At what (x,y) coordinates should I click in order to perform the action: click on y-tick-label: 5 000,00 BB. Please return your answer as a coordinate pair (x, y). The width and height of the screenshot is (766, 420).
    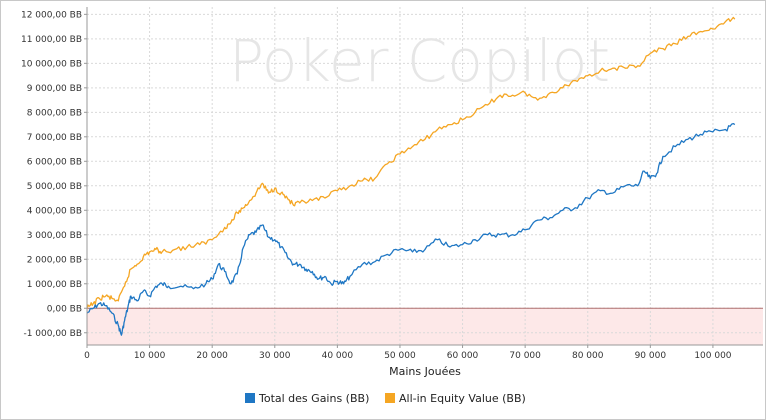
    Looking at the image, I should click on (54, 187).